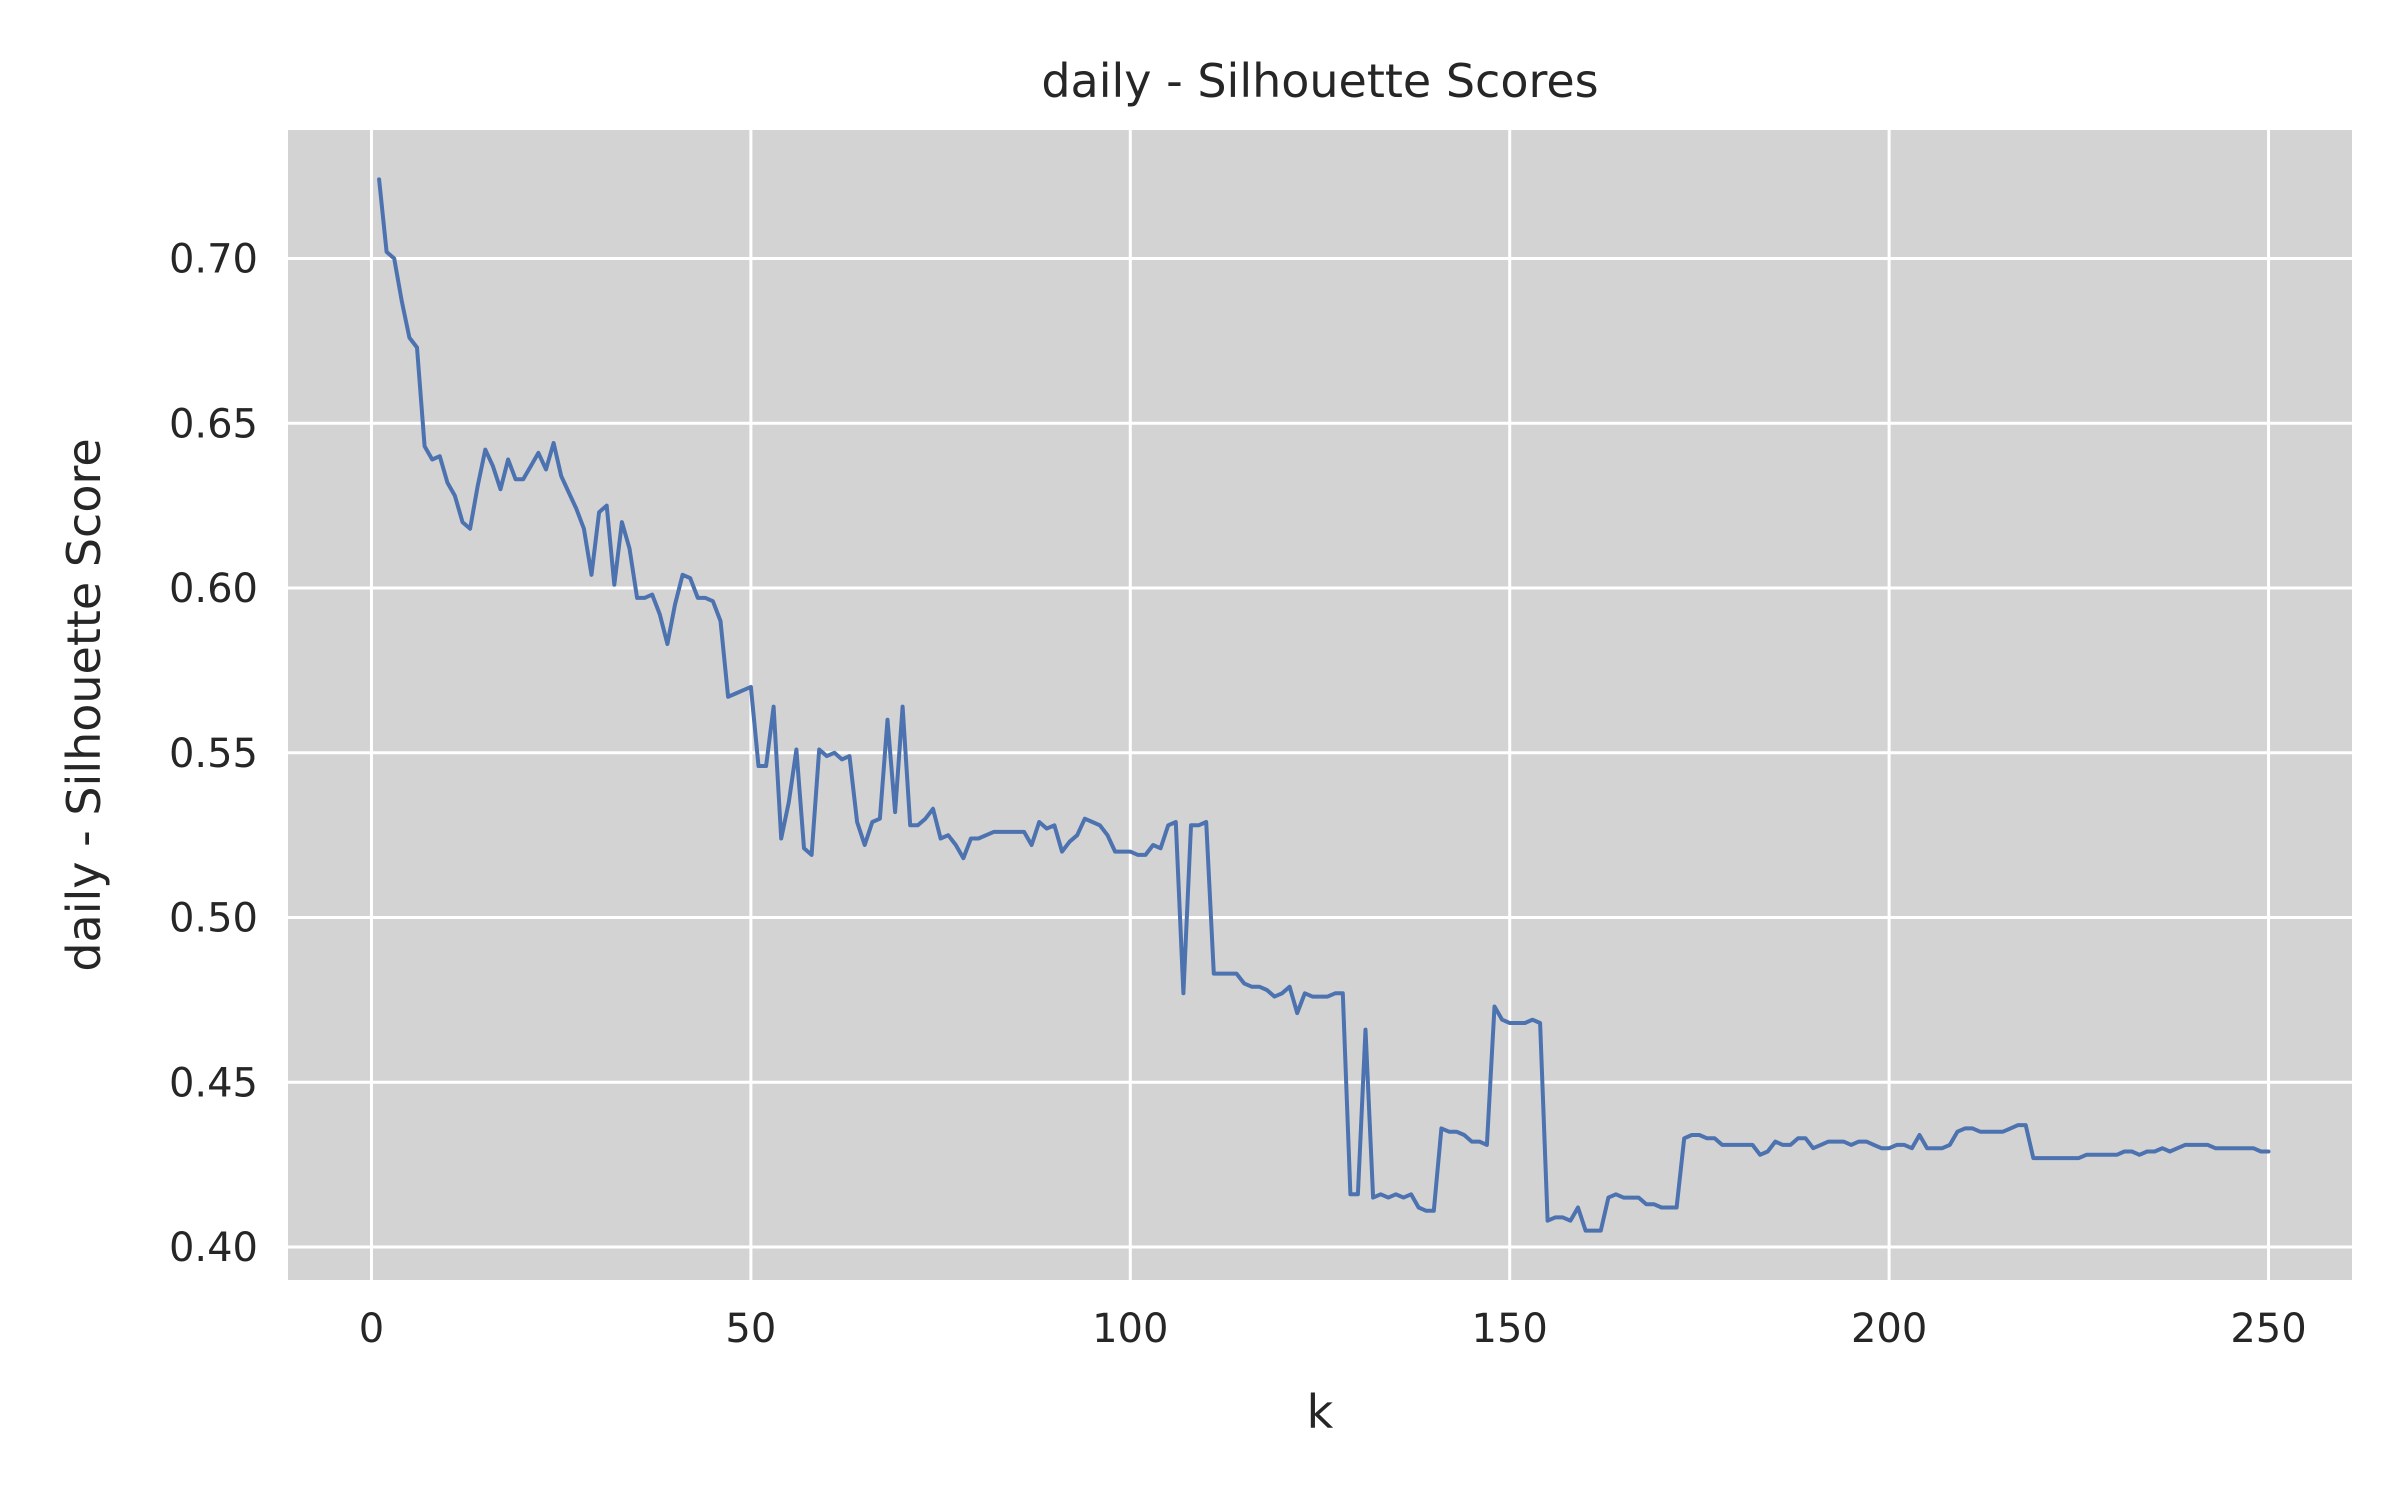  I want to click on y-tick-label: 0.70, so click(213, 260).